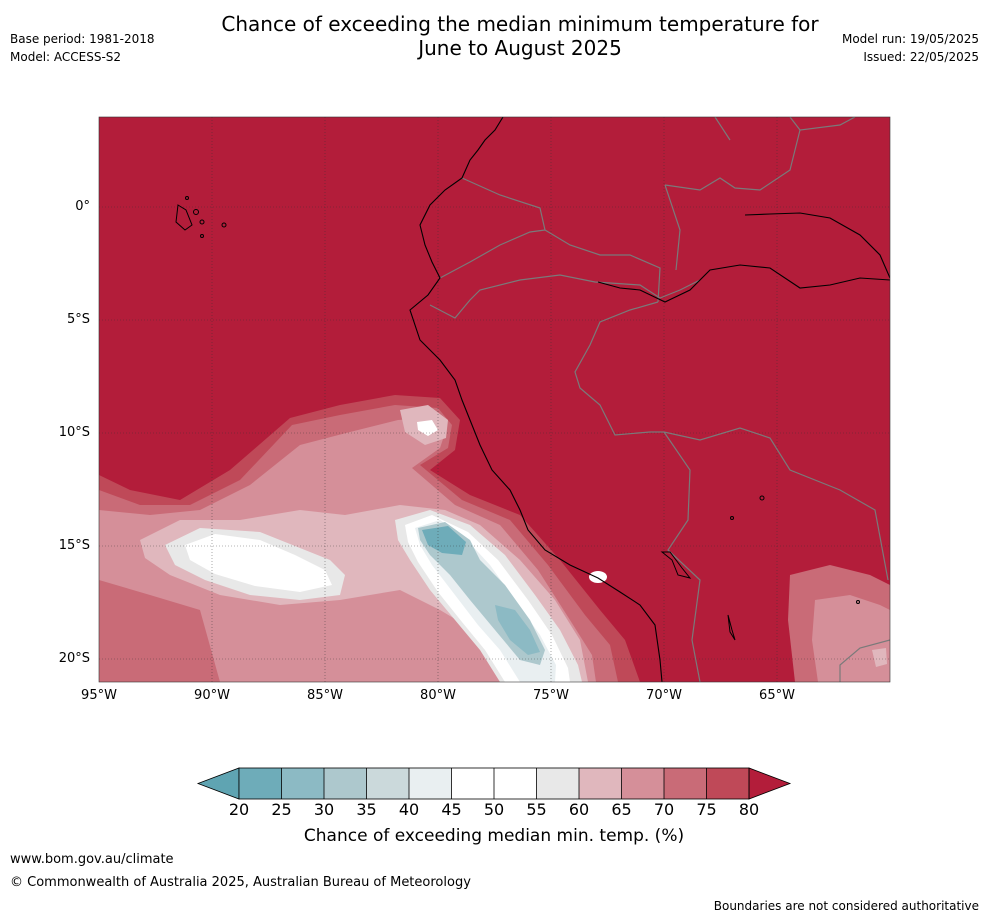 The image size is (988, 919). What do you see at coordinates (82, 39) in the screenshot?
I see `base-period: Base period: 1981-2018` at bounding box center [82, 39].